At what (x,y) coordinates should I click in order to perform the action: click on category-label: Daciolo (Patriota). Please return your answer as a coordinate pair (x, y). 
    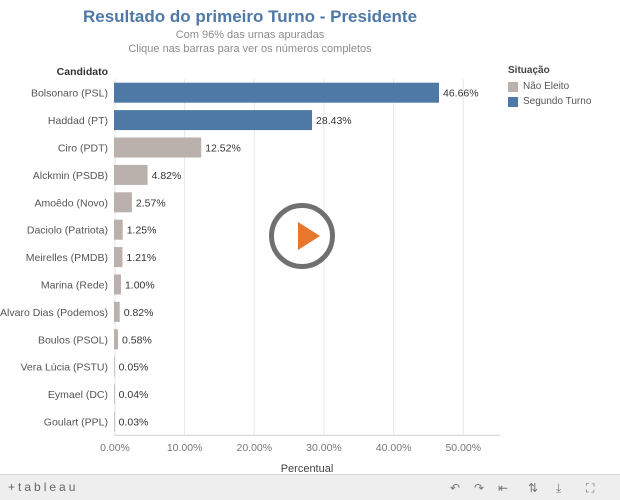
    Looking at the image, I should click on (67, 231).